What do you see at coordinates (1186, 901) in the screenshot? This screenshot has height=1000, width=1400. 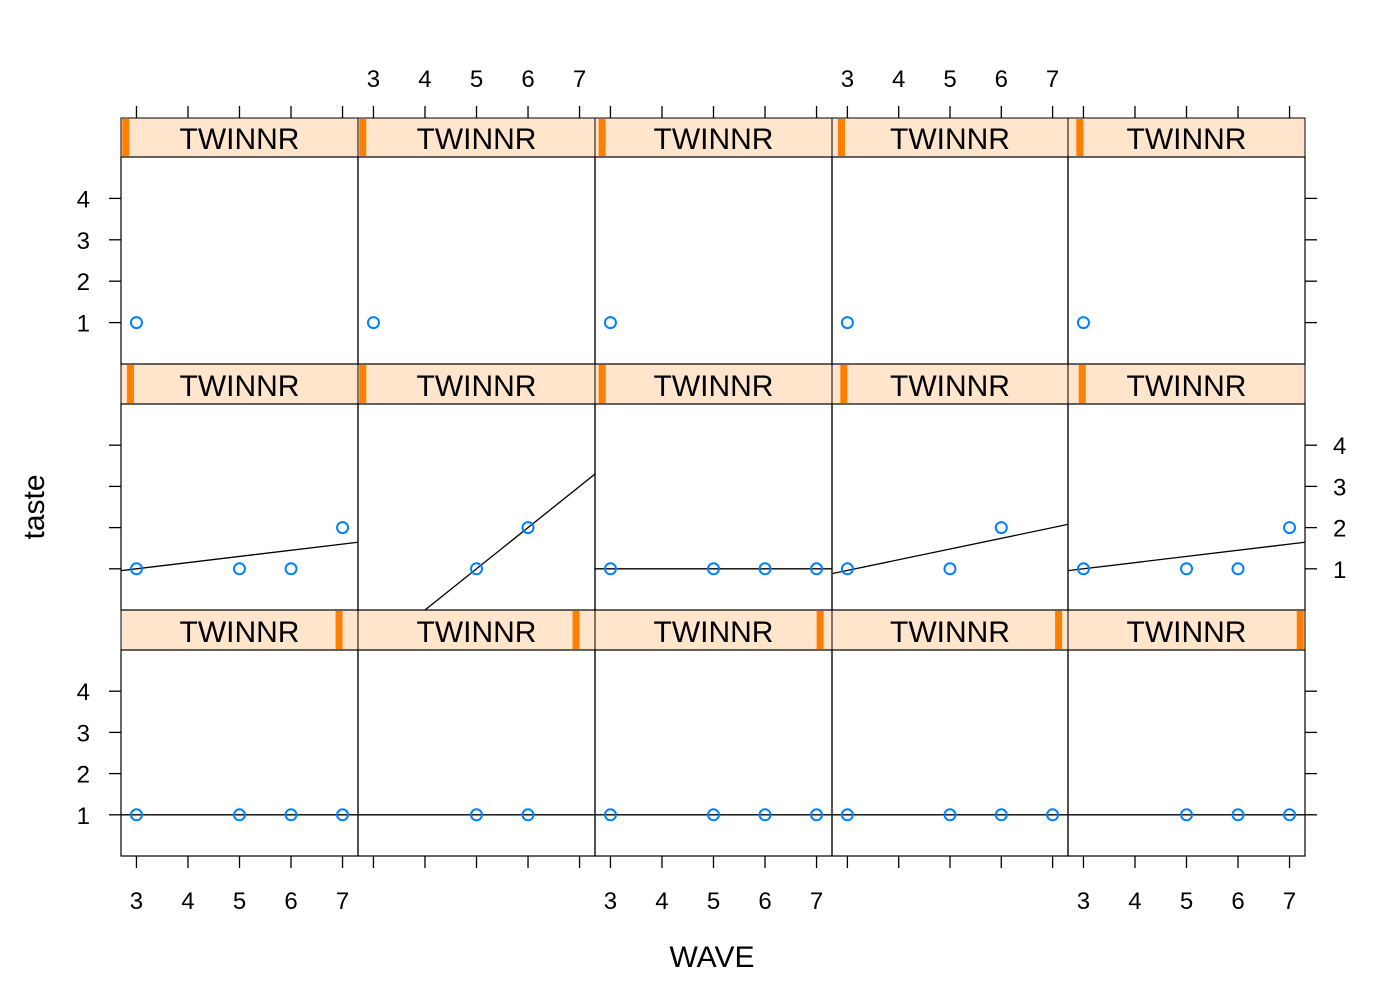 I see `x-tick-label-bottom: 5` at bounding box center [1186, 901].